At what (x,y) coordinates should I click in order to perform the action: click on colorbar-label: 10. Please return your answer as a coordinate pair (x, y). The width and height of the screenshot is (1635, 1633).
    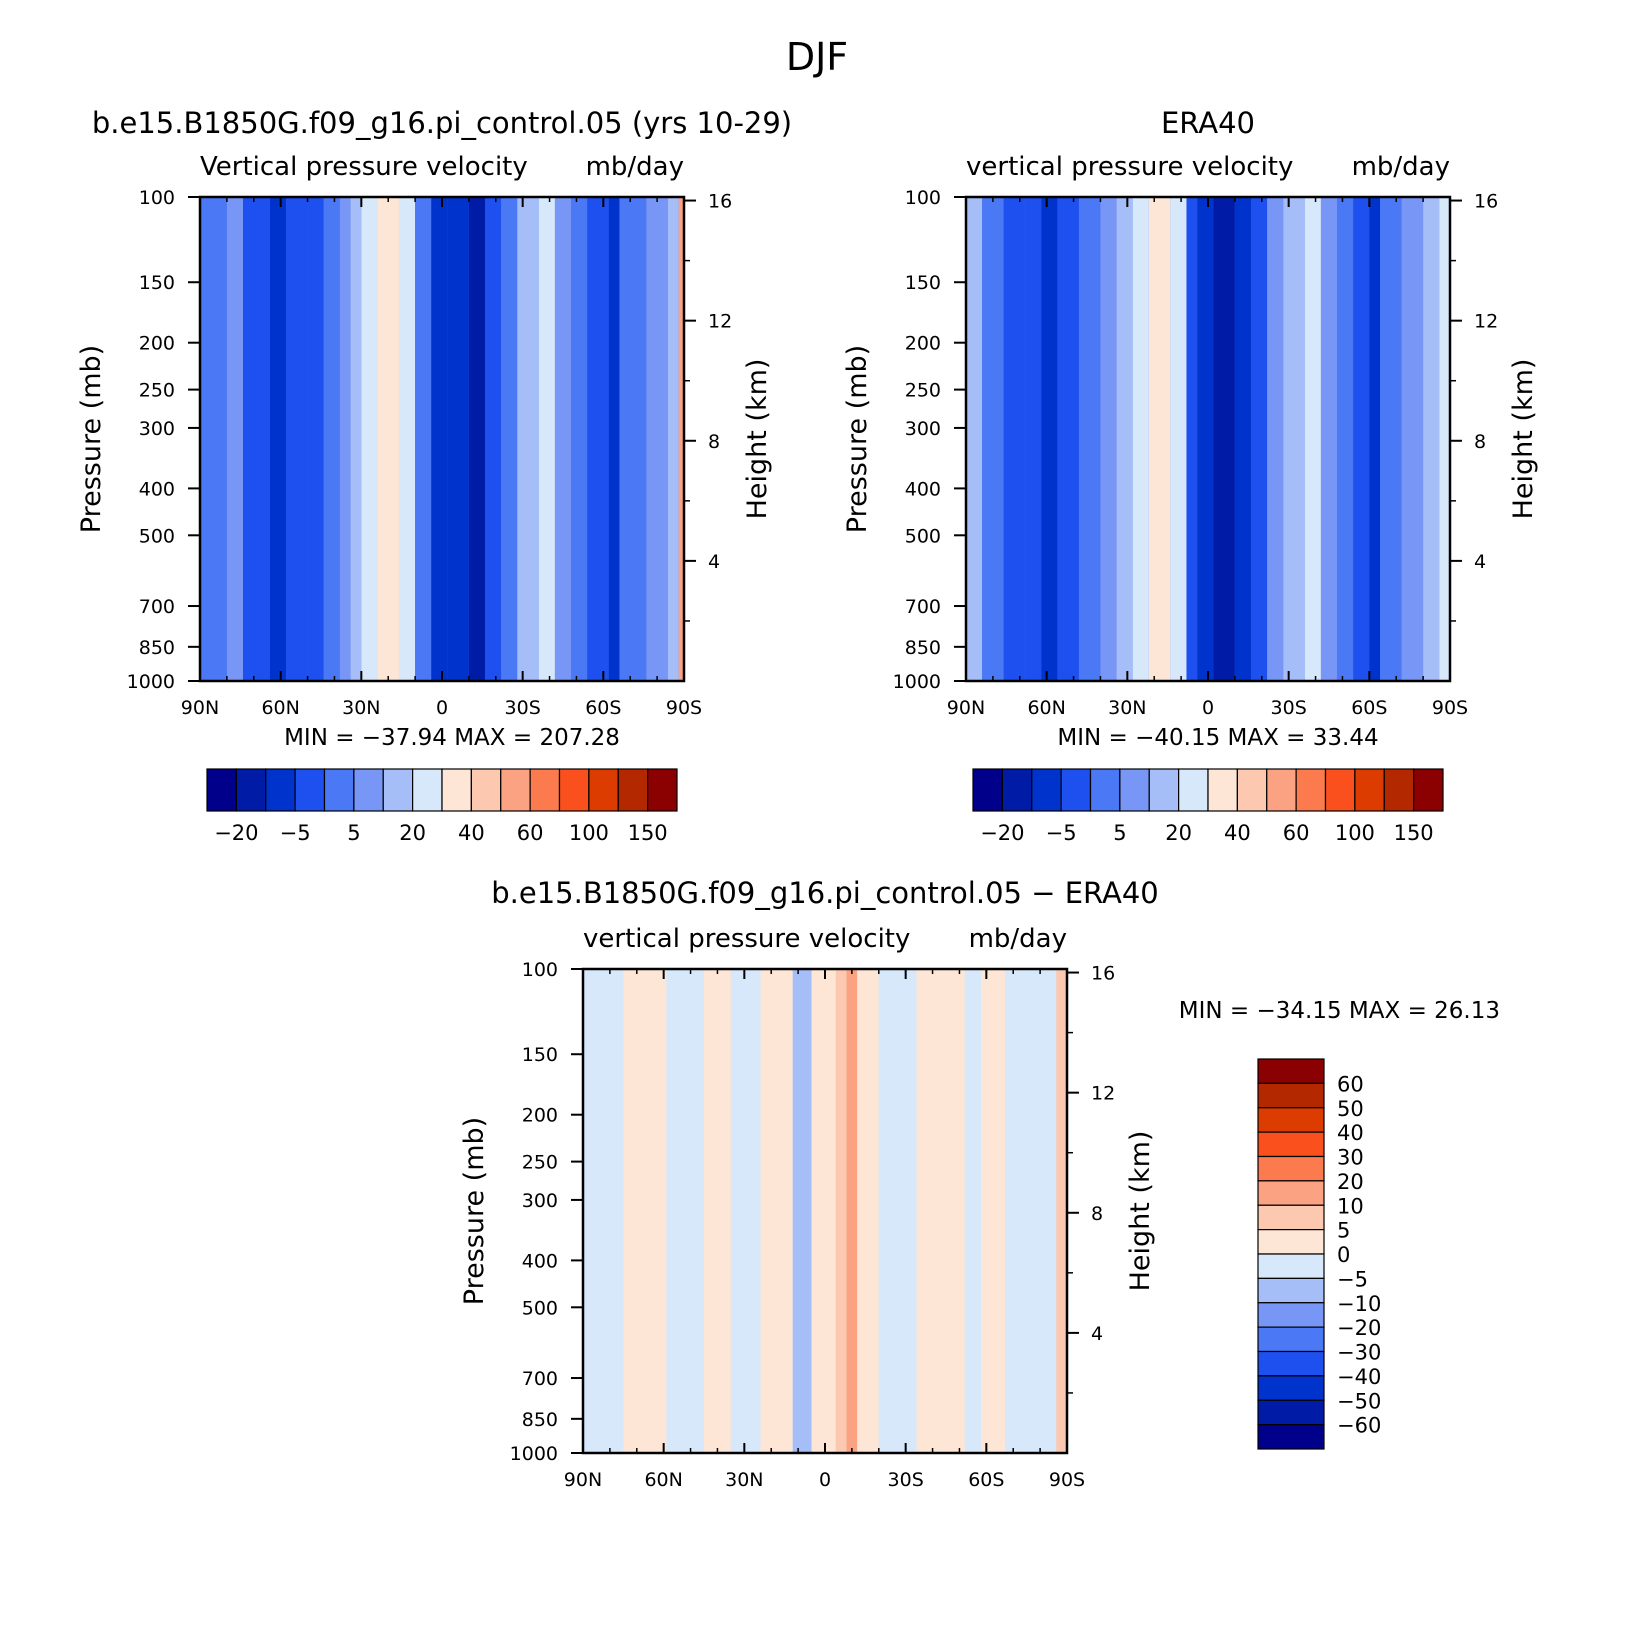
    Looking at the image, I should click on (1350, 1206).